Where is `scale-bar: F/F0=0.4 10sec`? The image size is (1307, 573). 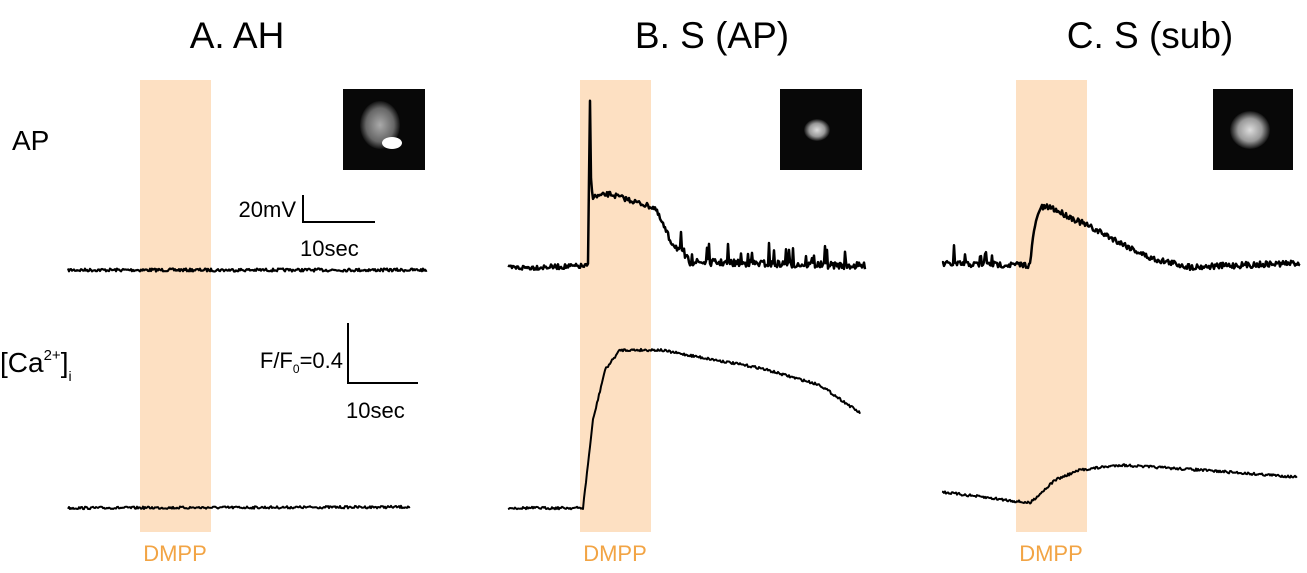
scale-bar: F/F0=0.4 10sec is located at coordinates (339, 373).